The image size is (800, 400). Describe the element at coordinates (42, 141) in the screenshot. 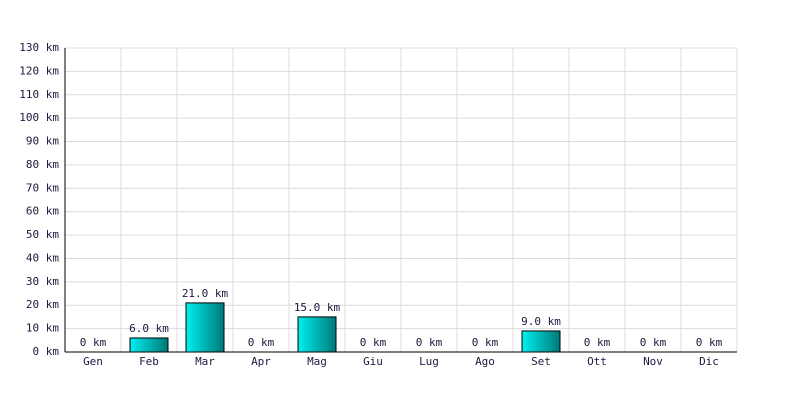

I see `y-tick-label: 90 km` at that location.